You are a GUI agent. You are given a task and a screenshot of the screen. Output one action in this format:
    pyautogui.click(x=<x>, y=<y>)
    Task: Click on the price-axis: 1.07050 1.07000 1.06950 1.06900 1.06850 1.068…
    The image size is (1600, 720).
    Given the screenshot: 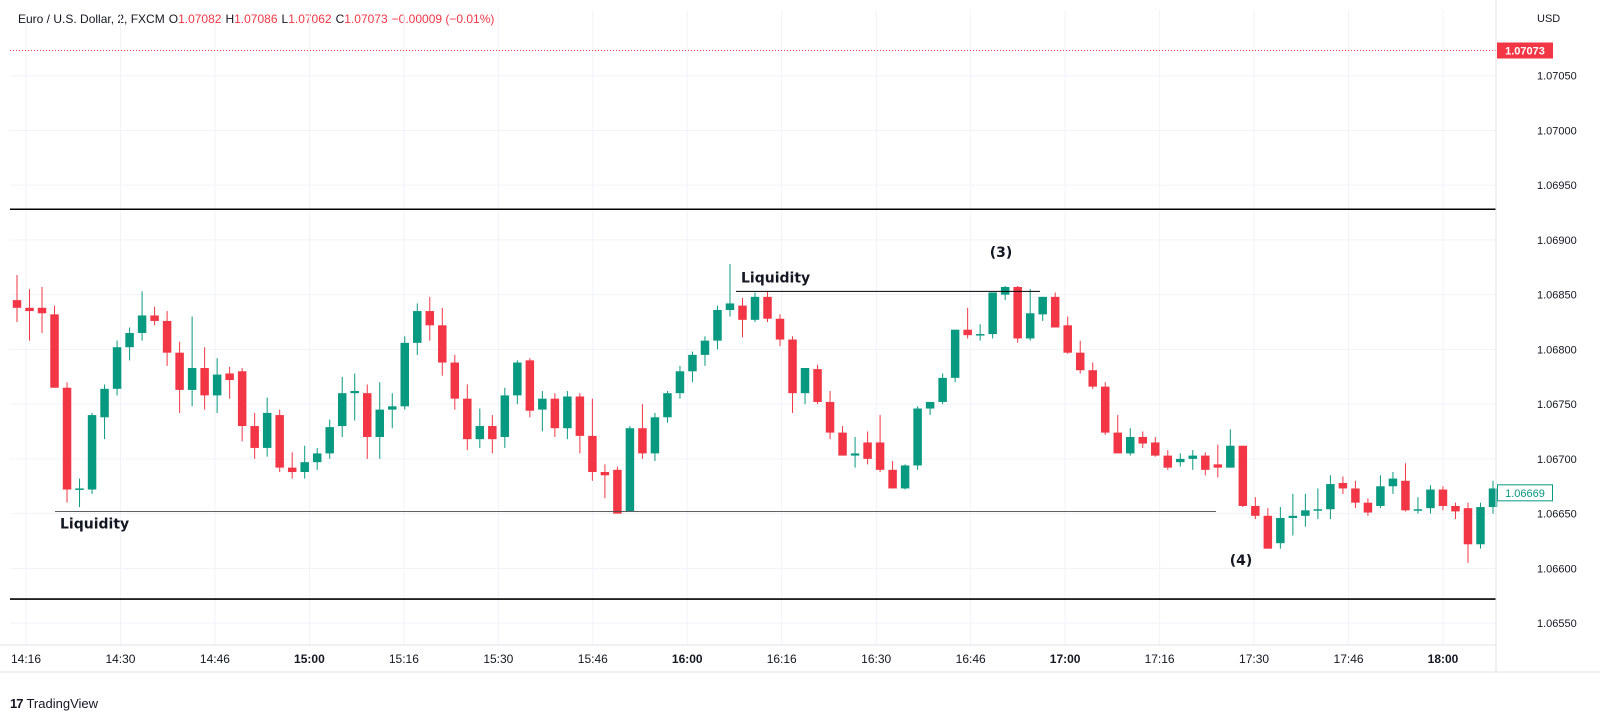 What is the action you would take?
    pyautogui.click(x=1536, y=336)
    